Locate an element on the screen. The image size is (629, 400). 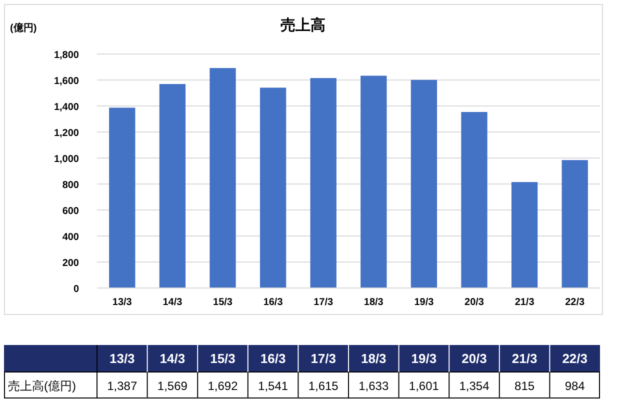
category-label: 22/3 is located at coordinates (575, 358).